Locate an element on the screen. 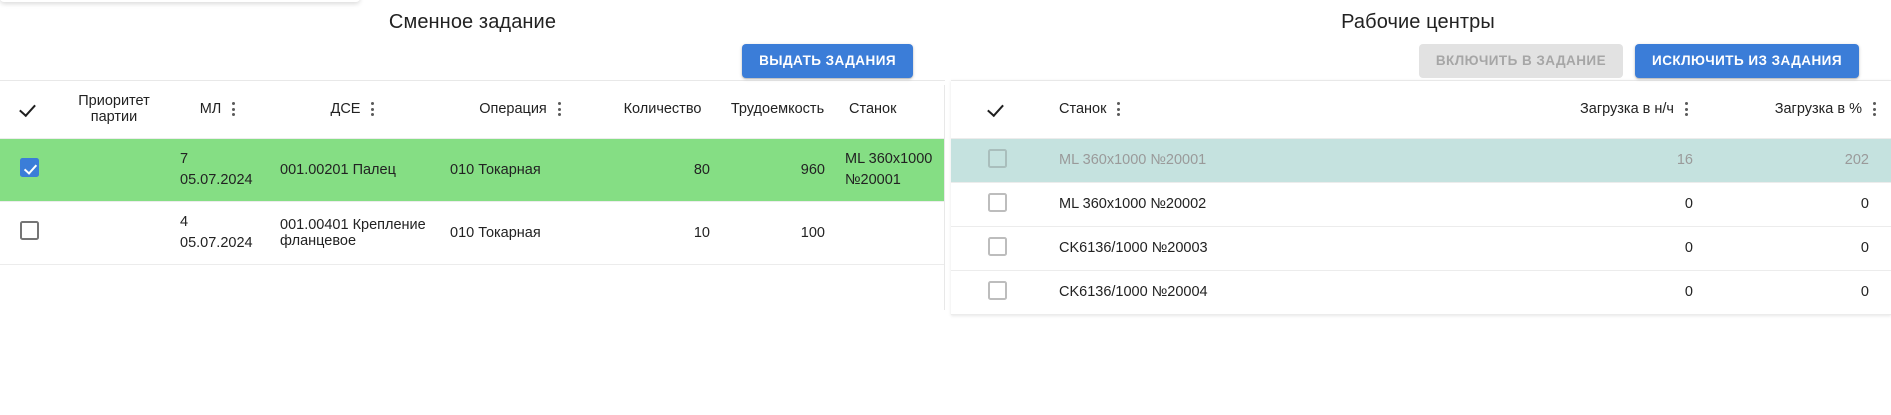 The width and height of the screenshot is (1891, 415). page-title-shift-assignment: Сменное задание is located at coordinates (472, 22).